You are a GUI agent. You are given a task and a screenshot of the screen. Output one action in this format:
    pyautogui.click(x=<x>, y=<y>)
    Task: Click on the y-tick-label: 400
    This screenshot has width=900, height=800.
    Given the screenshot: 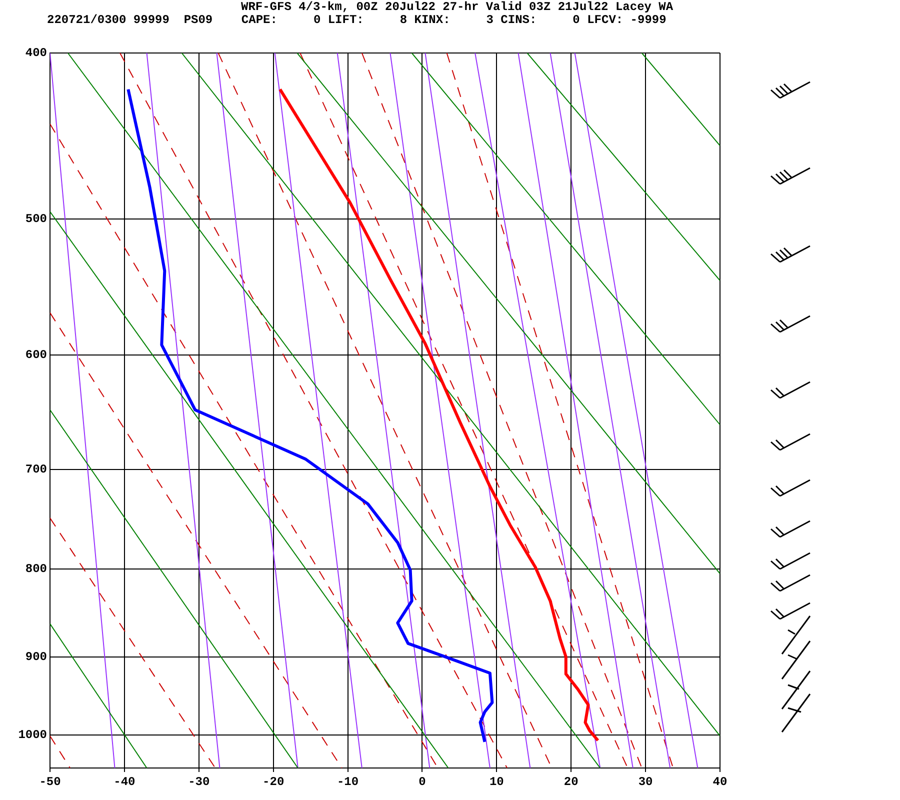 What is the action you would take?
    pyautogui.click(x=36, y=53)
    